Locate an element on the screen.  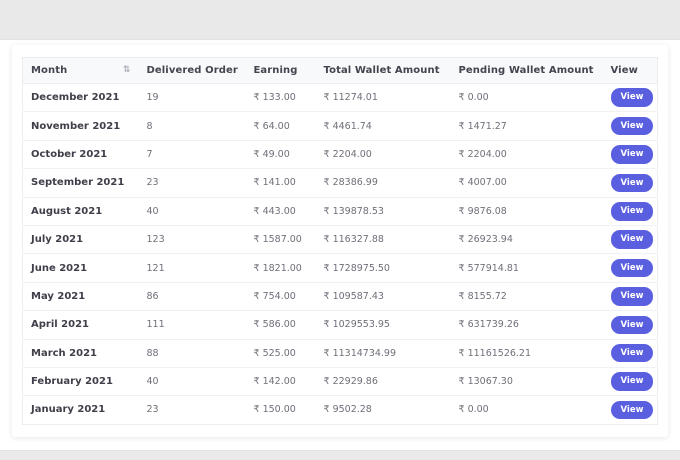
earning-cell: ₹ 443.00 is located at coordinates (280, 211).